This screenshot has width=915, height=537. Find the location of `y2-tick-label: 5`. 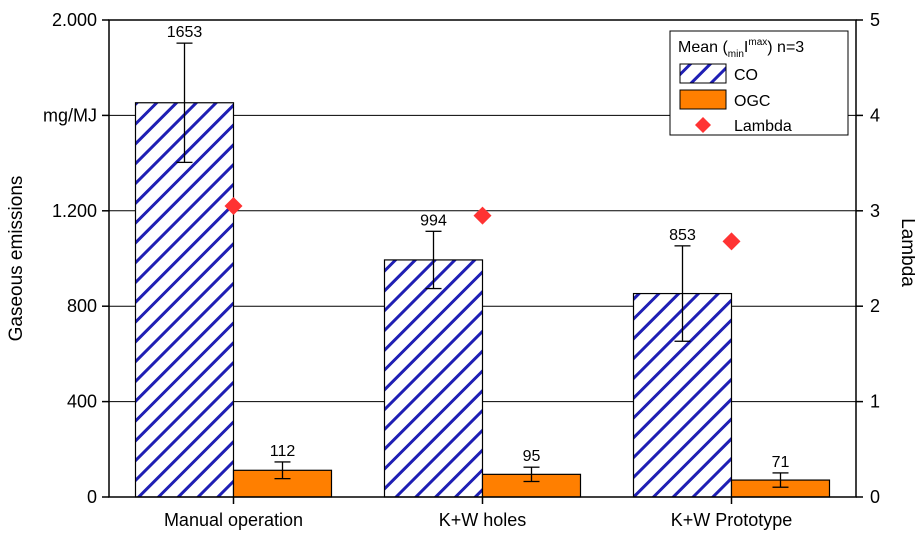

y2-tick-label: 5 is located at coordinates (875, 20).